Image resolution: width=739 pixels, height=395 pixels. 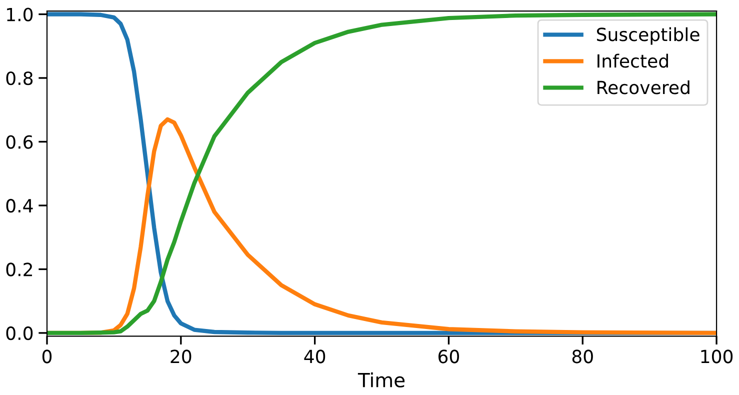 What do you see at coordinates (19, 78) in the screenshot?
I see `y-tick-label: 0.8` at bounding box center [19, 78].